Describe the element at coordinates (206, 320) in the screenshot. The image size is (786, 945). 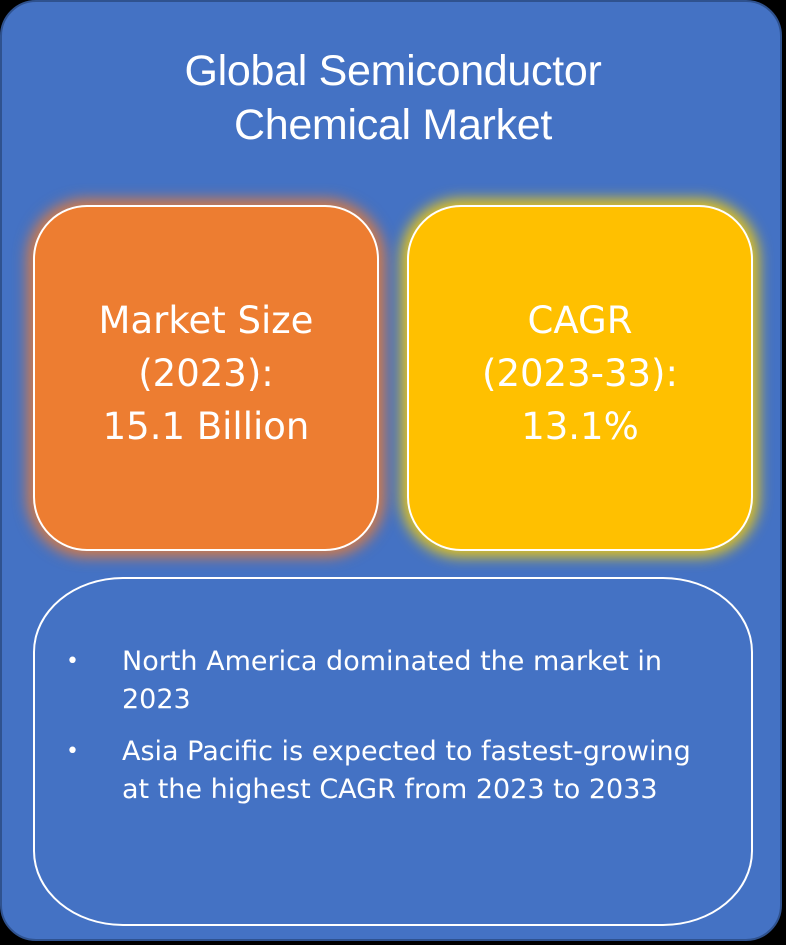
I see `market-size-label: Market Size` at that location.